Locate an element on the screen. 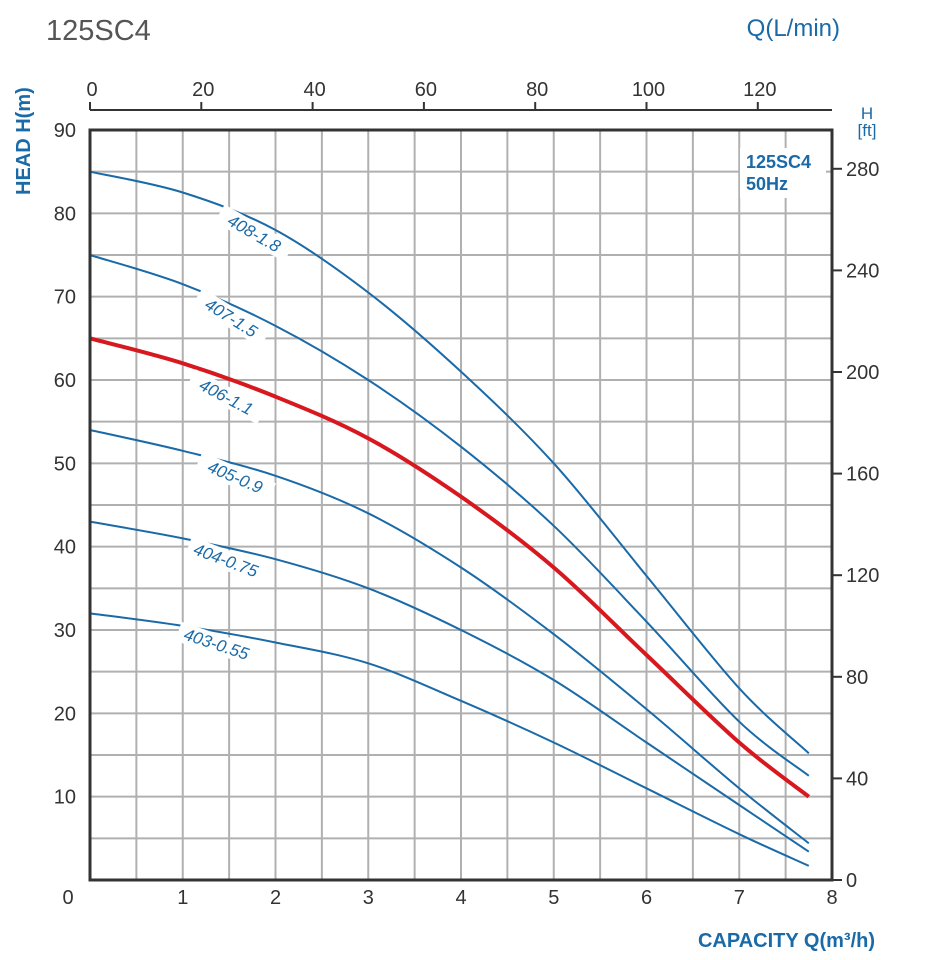 This screenshot has height=960, width=931. top-axis-label: Q(L/min) is located at coordinates (793, 28).